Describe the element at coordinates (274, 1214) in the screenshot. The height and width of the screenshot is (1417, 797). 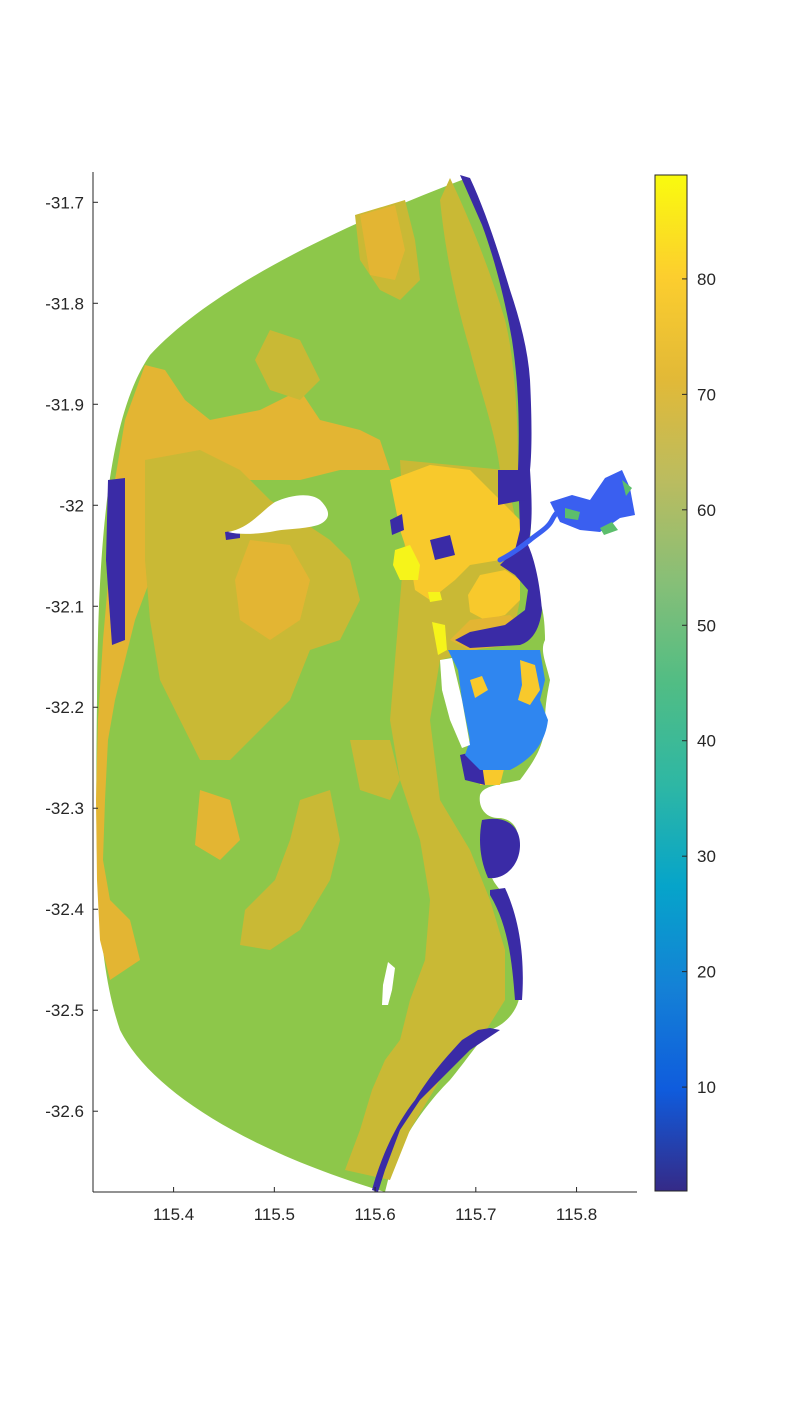
I see `x-tick-label: 115.5` at that location.